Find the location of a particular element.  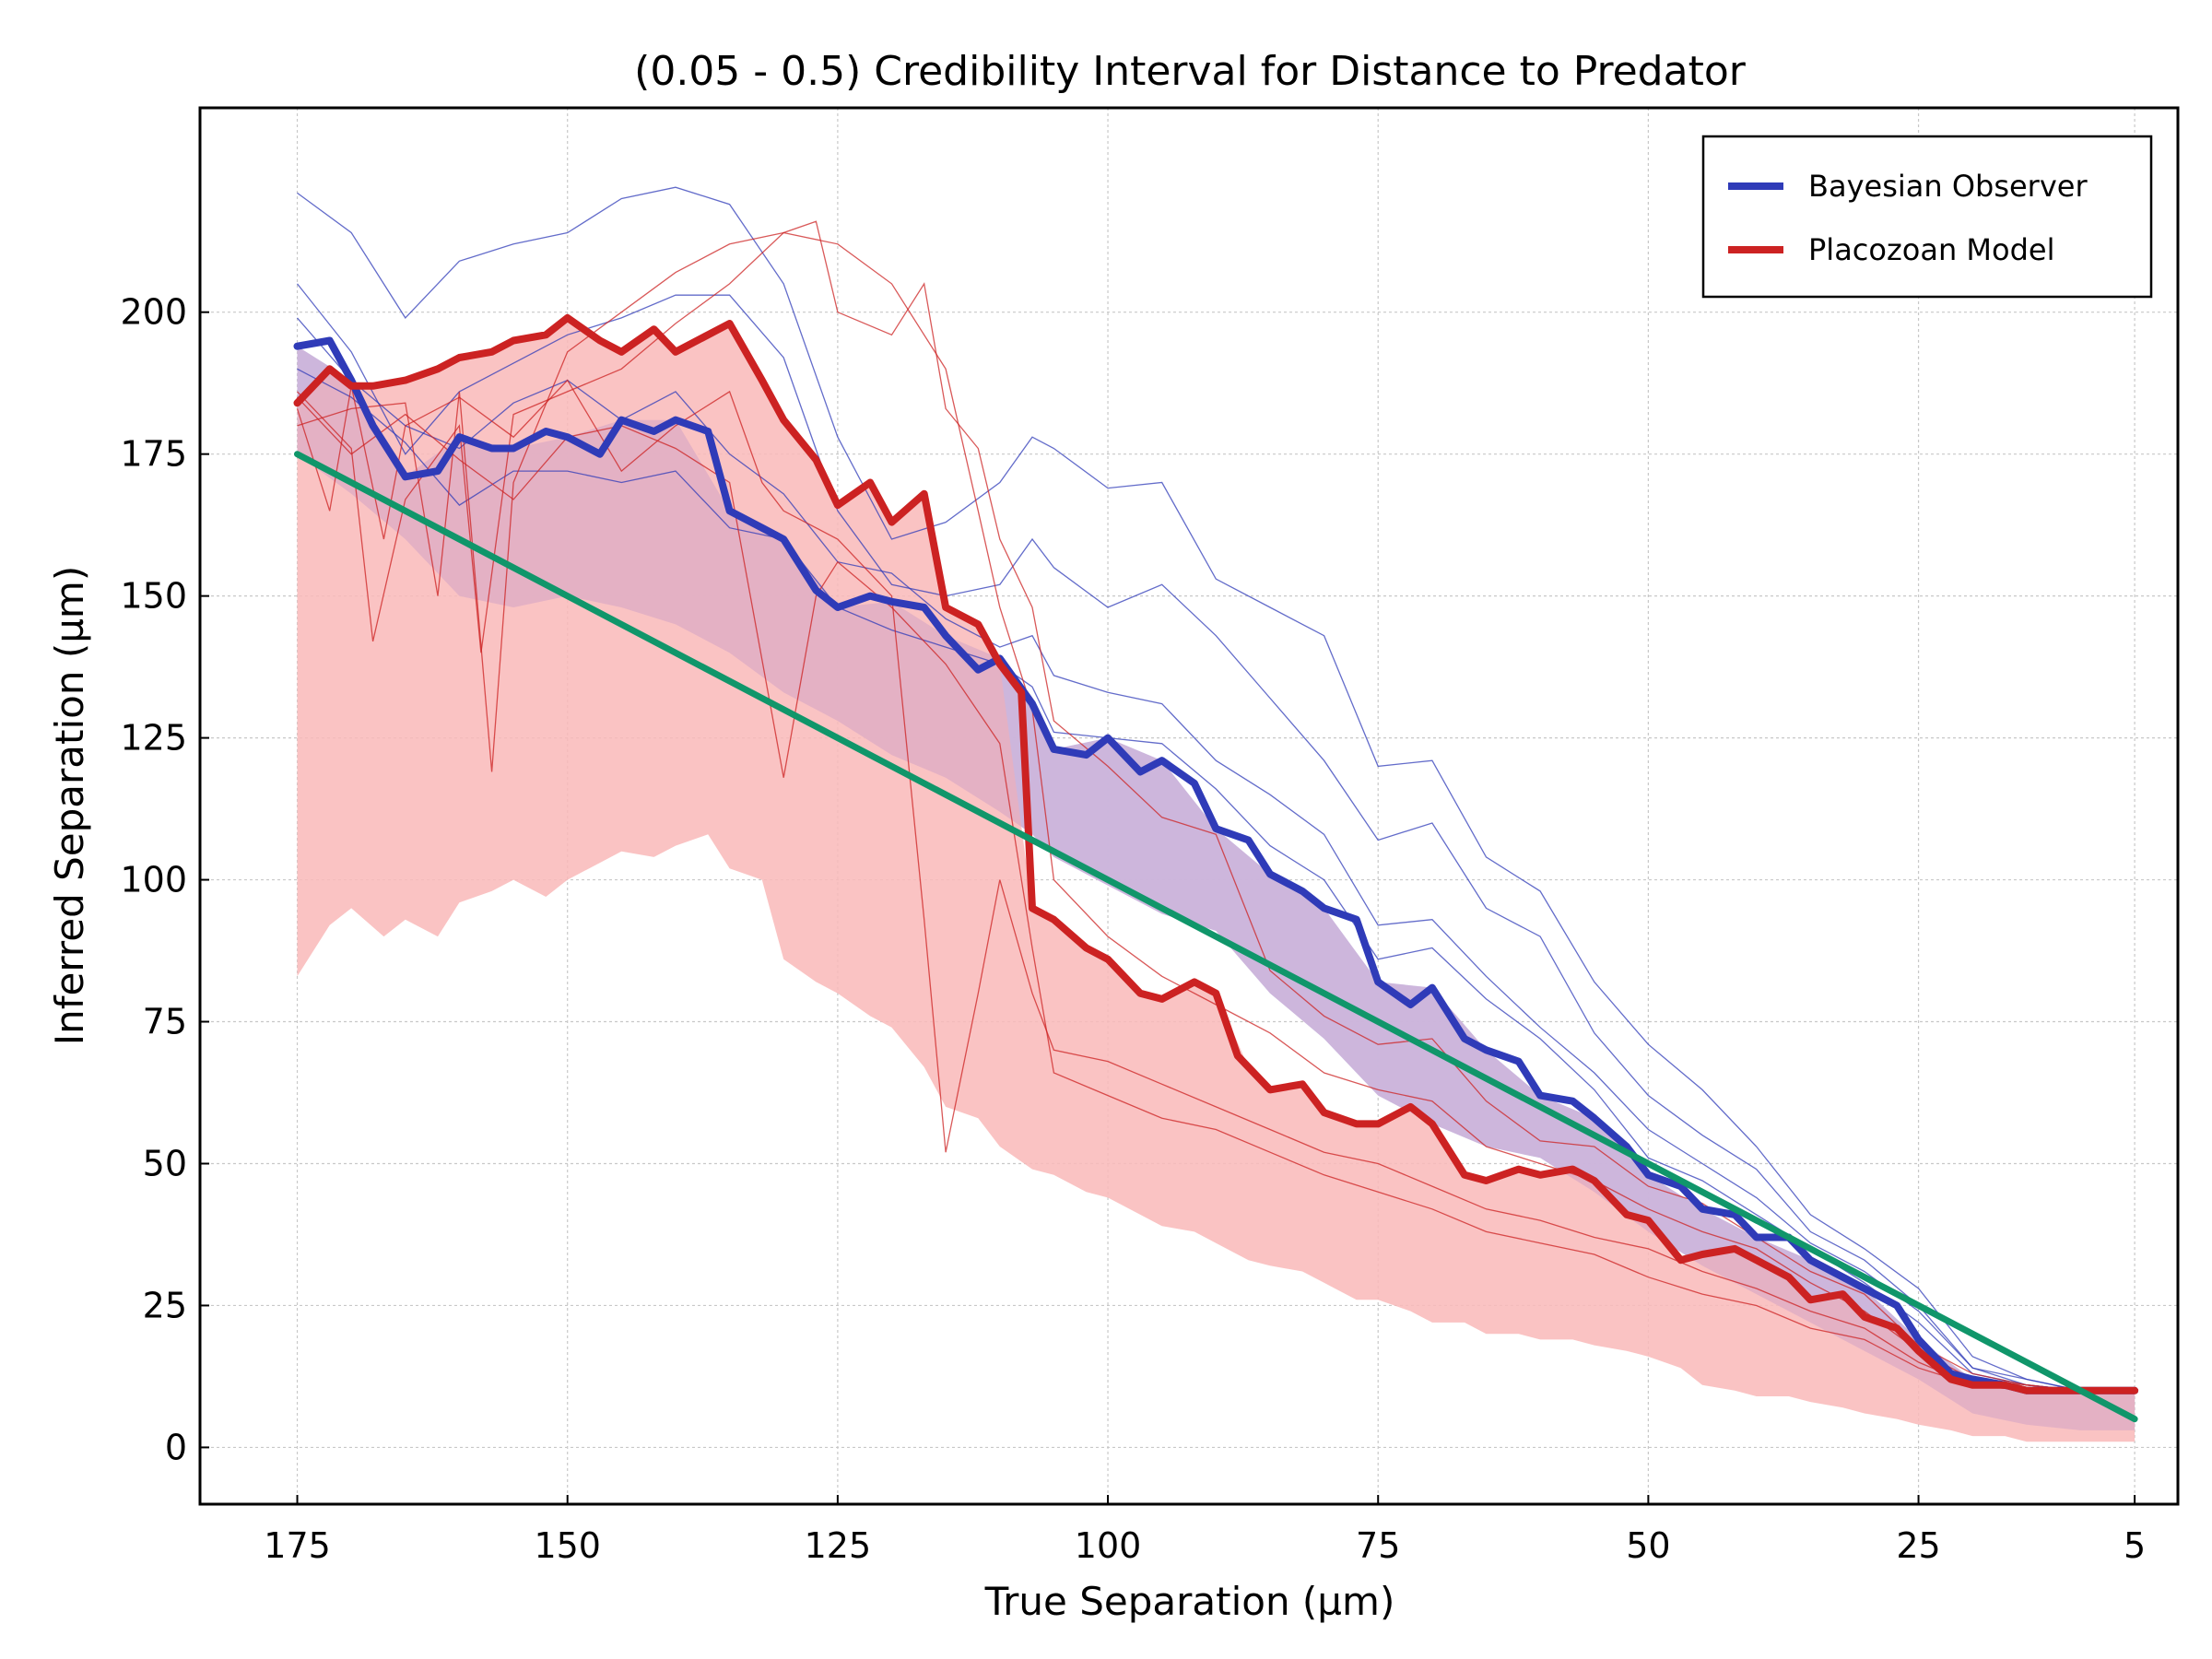

x-tick-label: 175 is located at coordinates (297, 1545).